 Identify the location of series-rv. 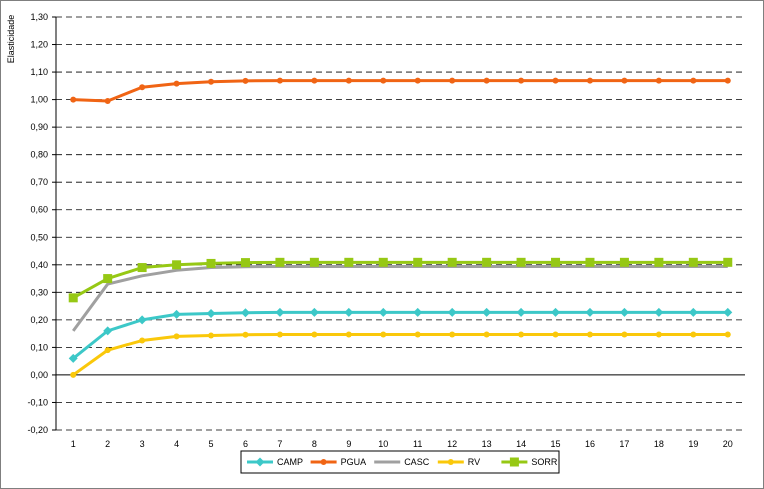
(400, 354).